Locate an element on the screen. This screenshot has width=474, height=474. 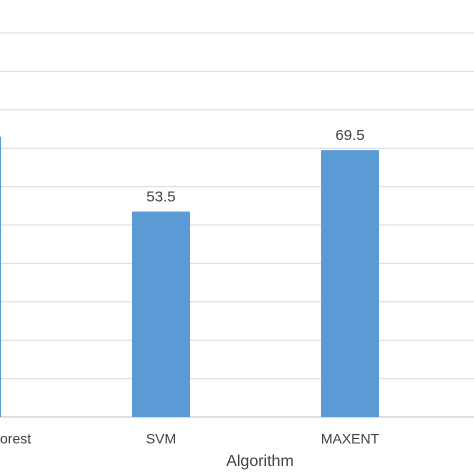
data-label: 53.5 is located at coordinates (160, 197).